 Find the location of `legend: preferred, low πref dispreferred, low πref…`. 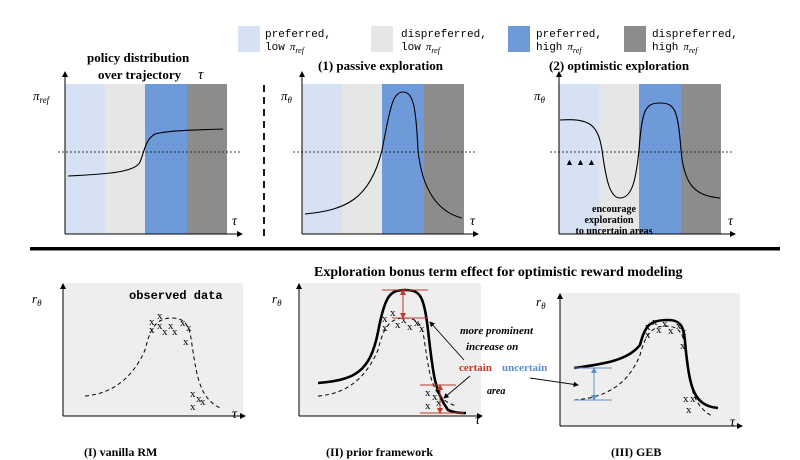

legend: preferred, low πref dispreferred, low πref… is located at coordinates (488, 40).